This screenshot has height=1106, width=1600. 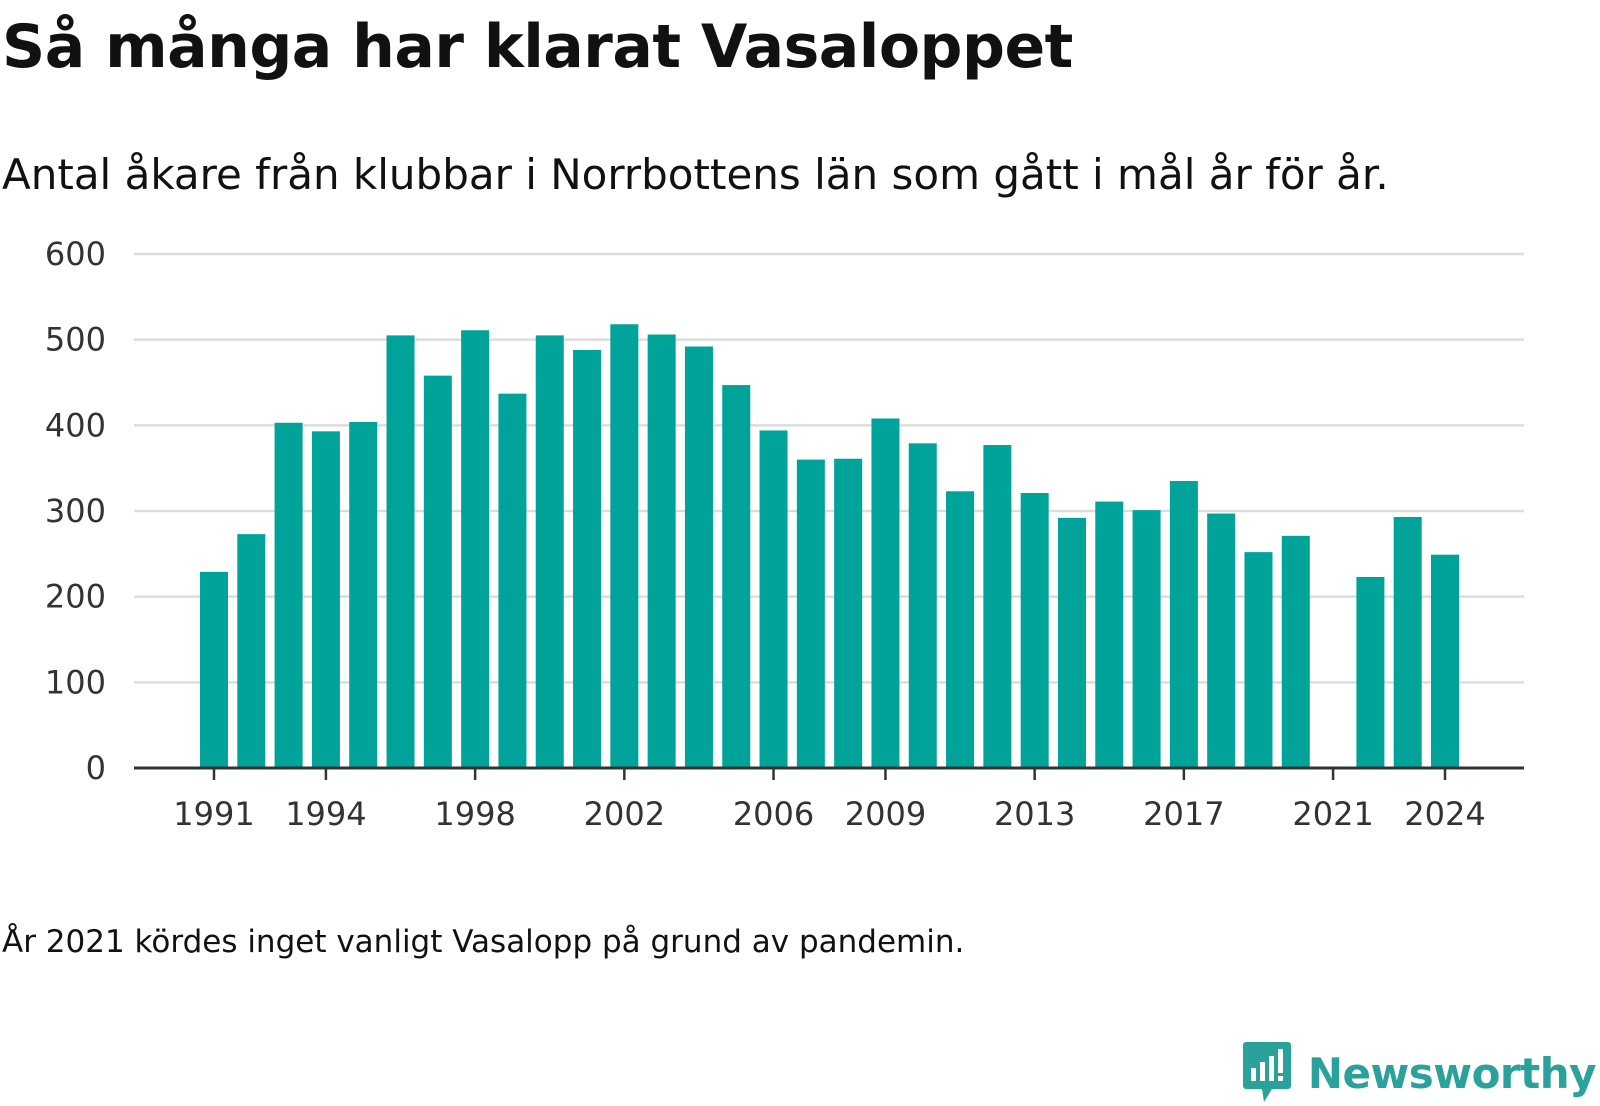 I want to click on brand-logo: Newsworthy, so click(x=1419, y=1073).